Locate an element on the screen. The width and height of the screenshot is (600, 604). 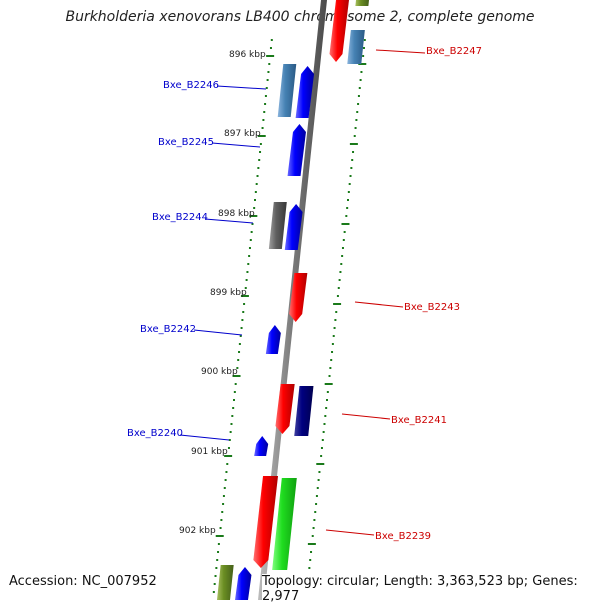
feature-b2238-olive is located at coordinates (225, 582).